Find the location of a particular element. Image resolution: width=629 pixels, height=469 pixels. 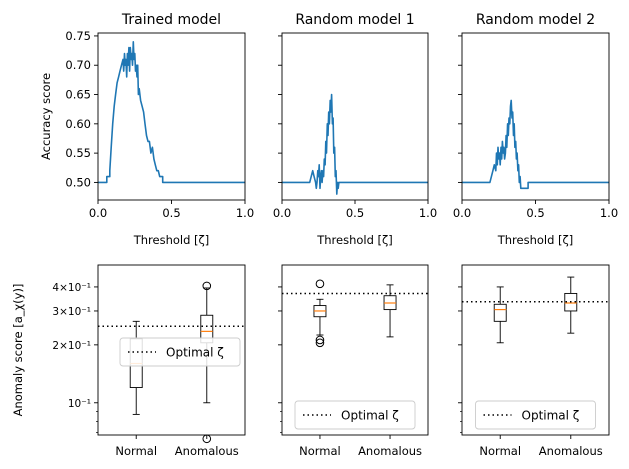

y-axis-label: Anomaly score [a_χ(y)] is located at coordinates (18, 350).